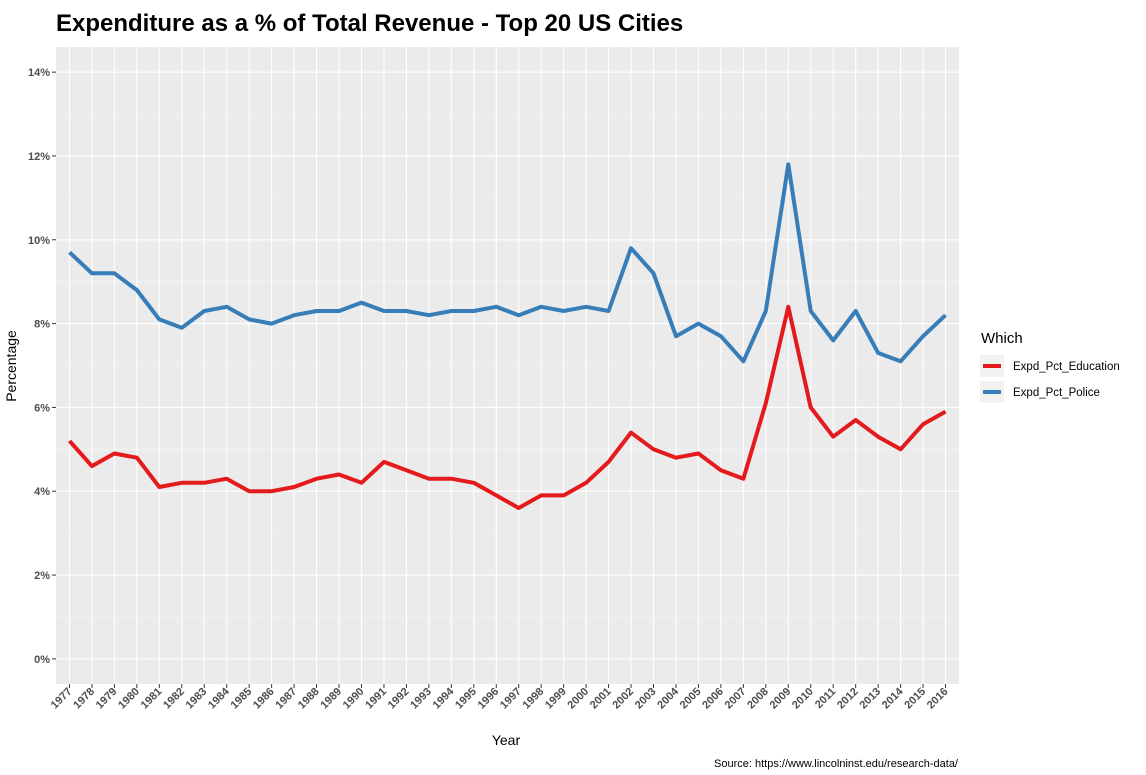  Describe the element at coordinates (242, 699) in the screenshot. I see `x-tick-label: 1985` at that location.